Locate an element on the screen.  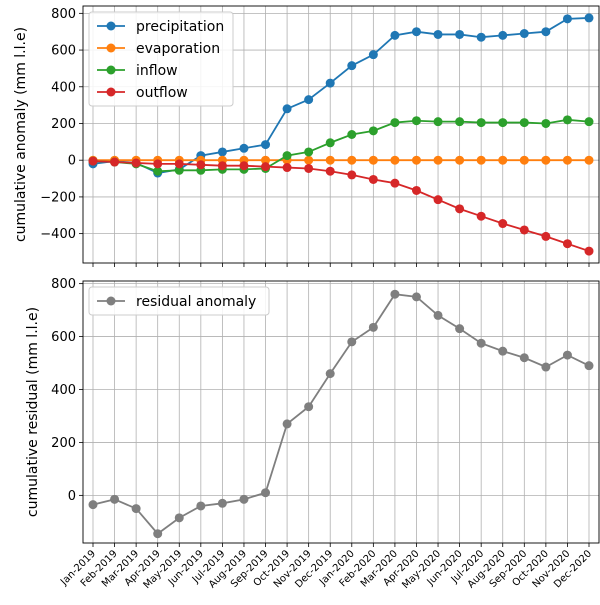
legend-item: residual anomaly is located at coordinates (176, 302).